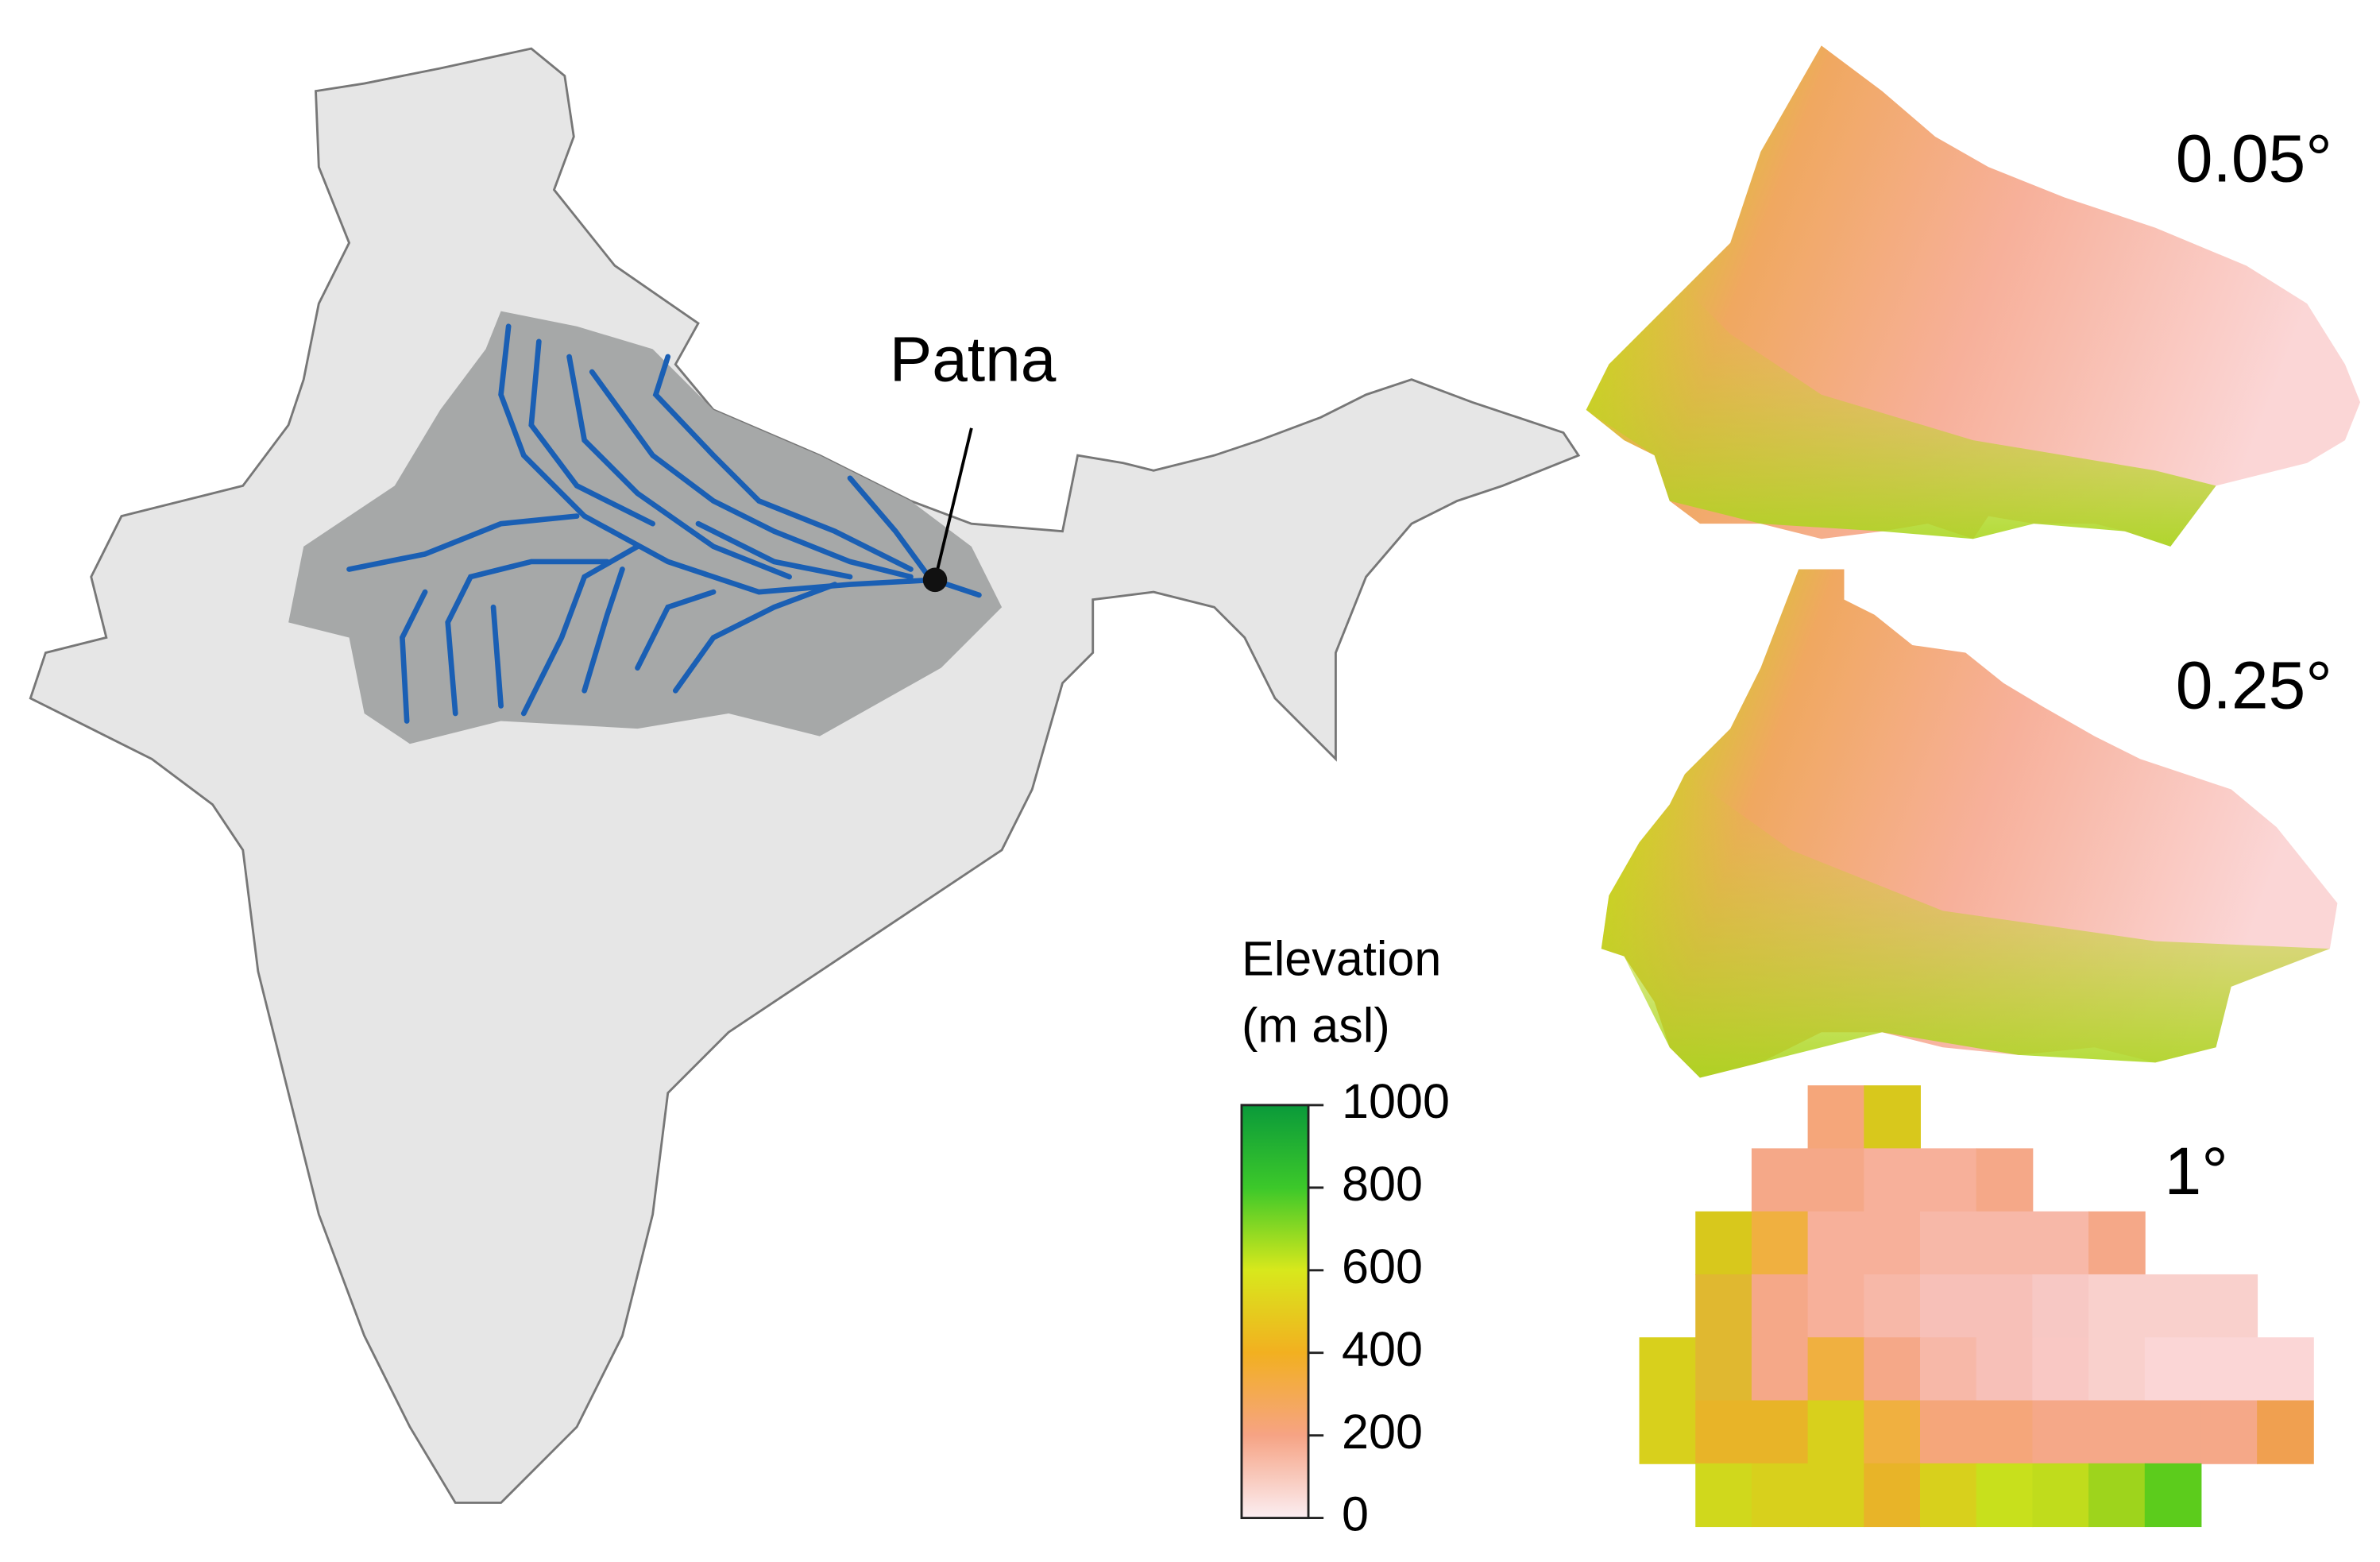  Describe the element at coordinates (1382, 1349) in the screenshot. I see `tick-label: 400` at that location.